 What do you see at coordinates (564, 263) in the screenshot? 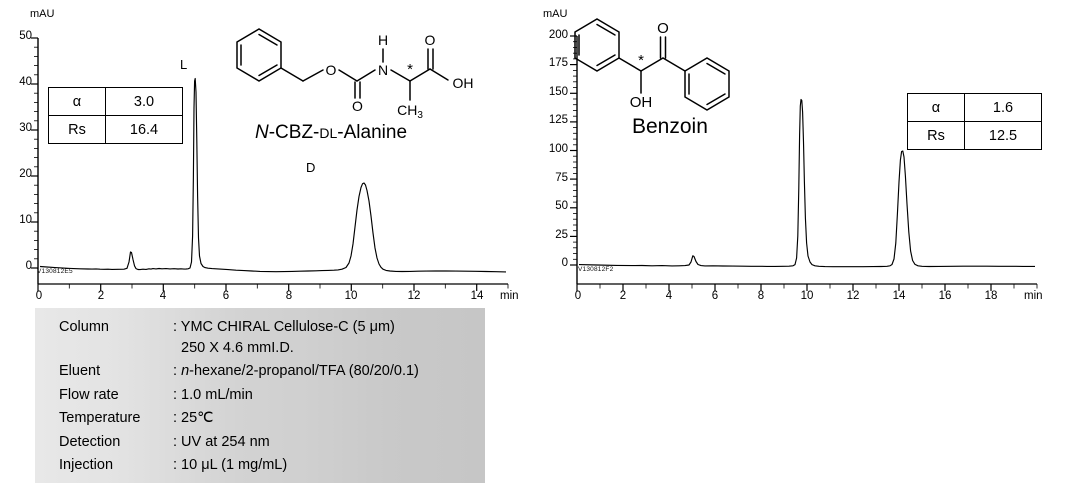
I see `y-tick-0-right: 0` at bounding box center [564, 263].